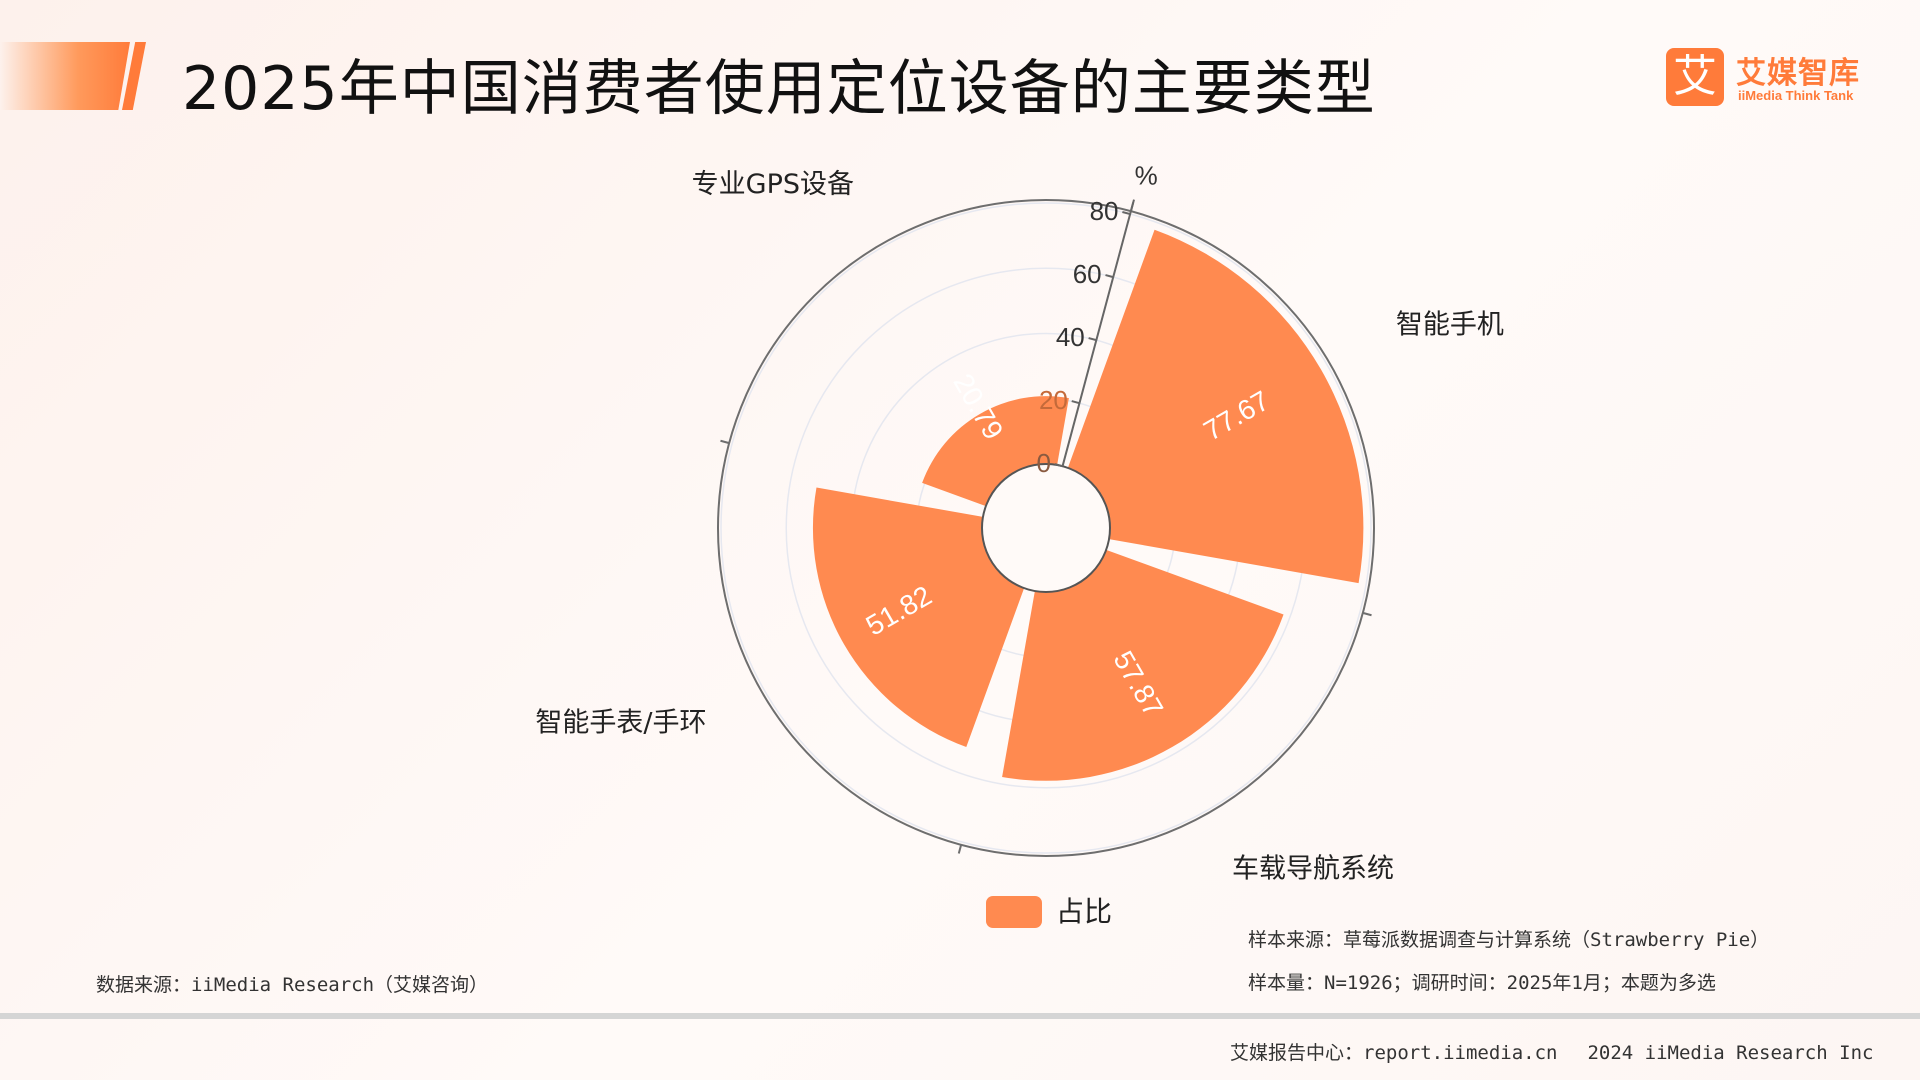 The image size is (1920, 1080). I want to click on chart-radial-axis: 0 20 40 60 80%, so click(1097, 319).